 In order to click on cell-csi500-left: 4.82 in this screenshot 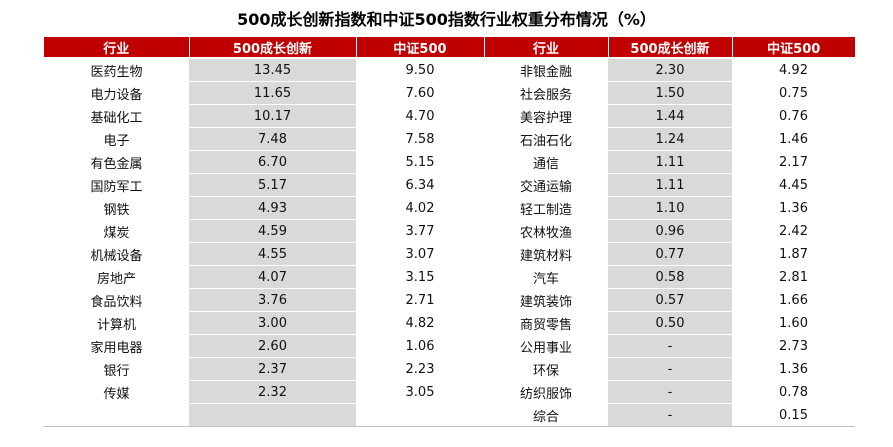, I will do `click(420, 323)`.